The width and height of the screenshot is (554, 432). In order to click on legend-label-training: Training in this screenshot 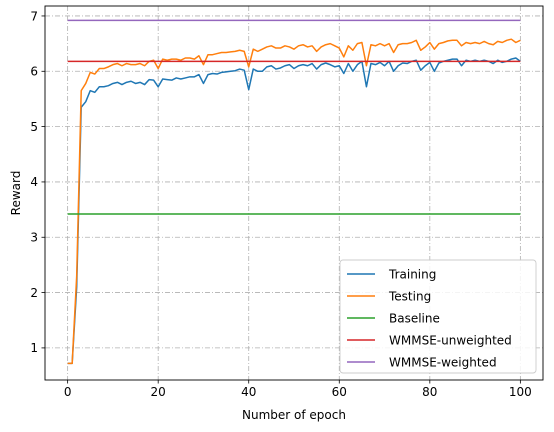, I will do `click(412, 274)`.